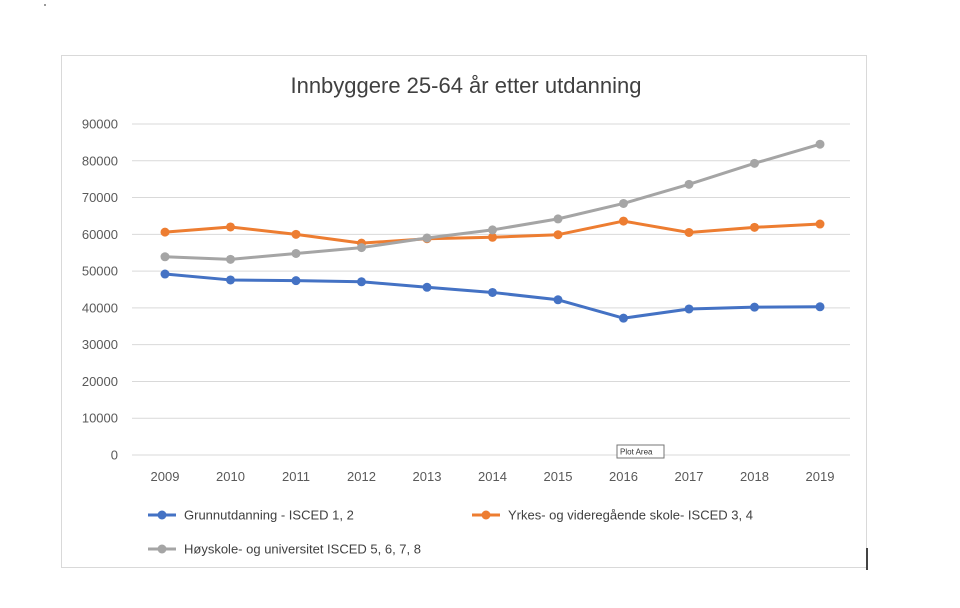 Image resolution: width=960 pixels, height=608 pixels. I want to click on x-tick-label: 2019, so click(820, 476).